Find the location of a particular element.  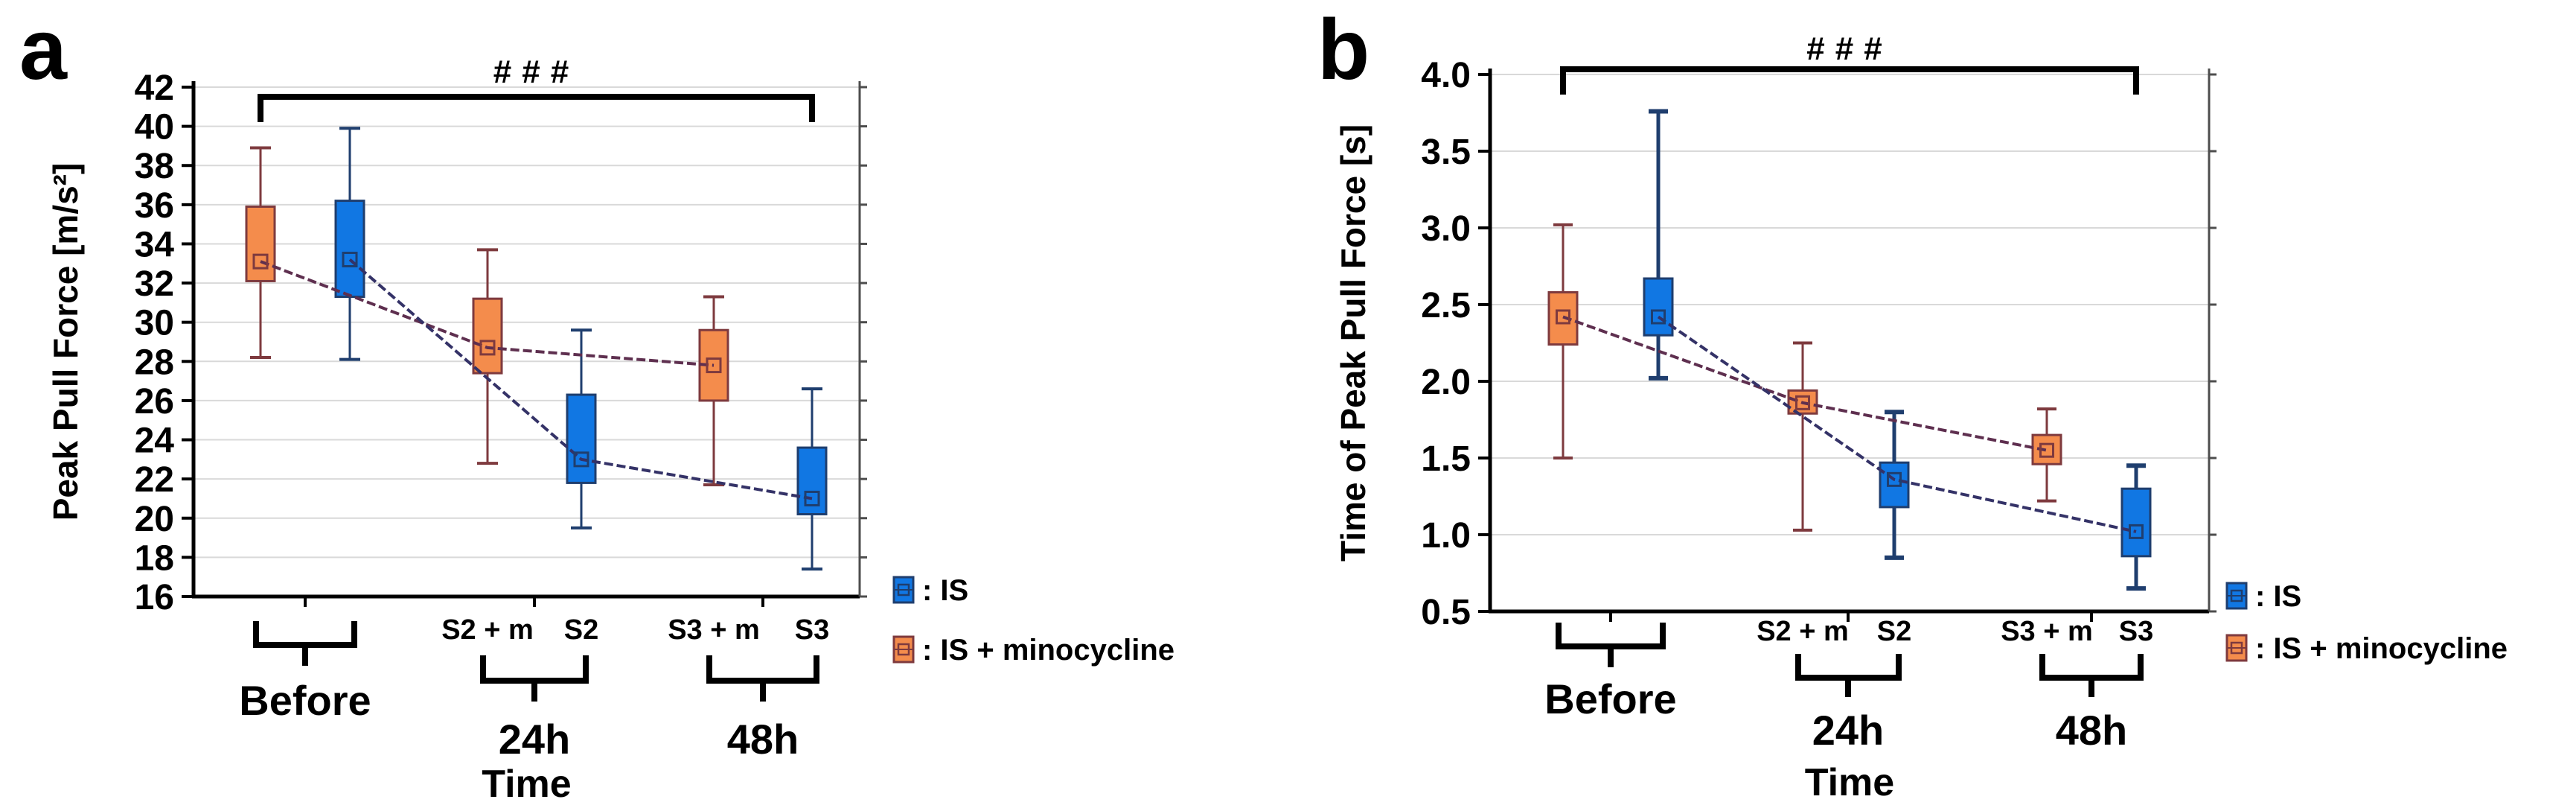

y-tick-label: 2.0 is located at coordinates (1446, 382).